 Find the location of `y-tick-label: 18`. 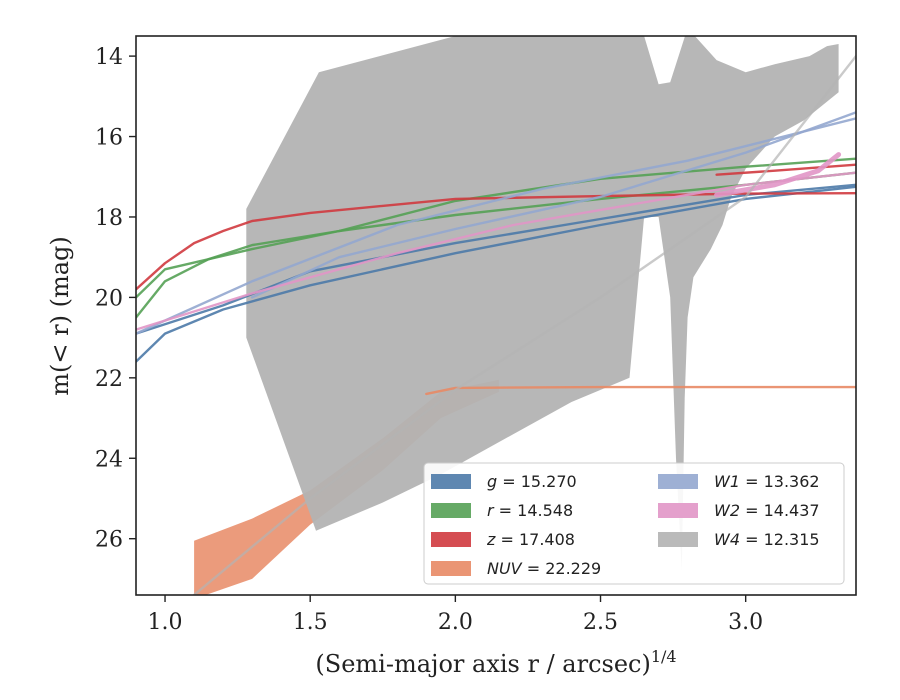

y-tick-label: 18 is located at coordinates (109, 218).